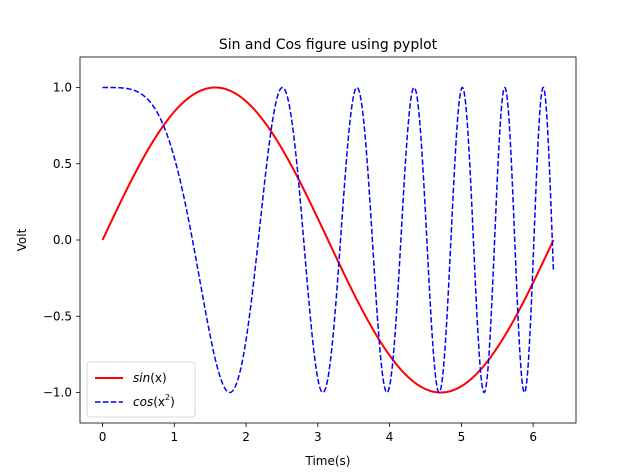  Describe the element at coordinates (246, 437) in the screenshot. I see `x-tick-label: 2` at that location.